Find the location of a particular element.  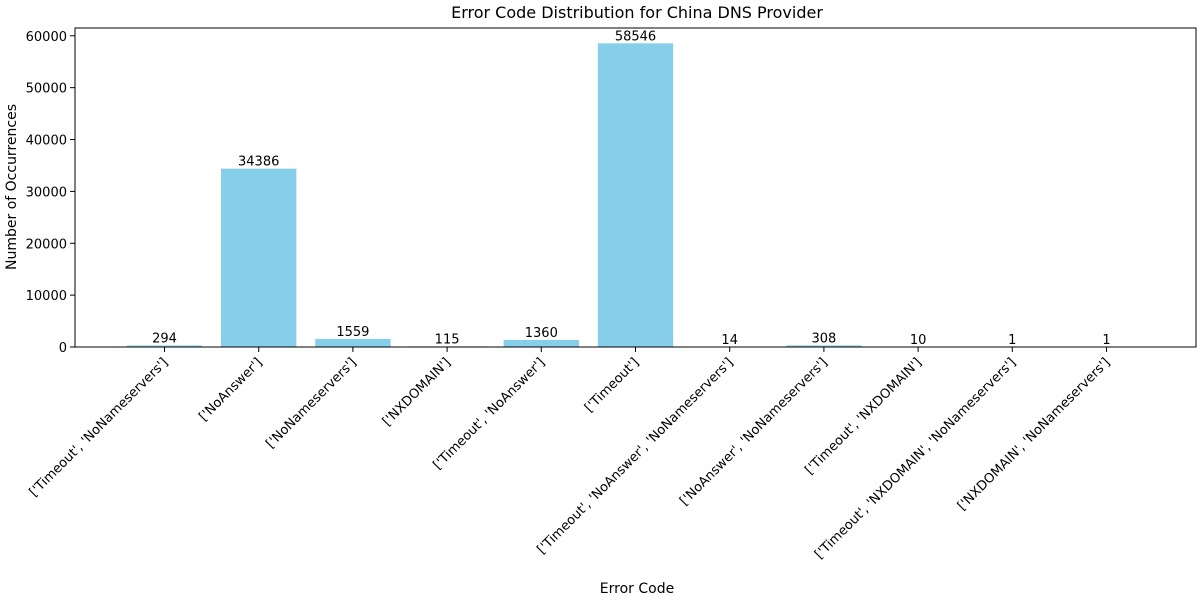

x-tick-label: ['NoNameservers'] is located at coordinates (311, 403).